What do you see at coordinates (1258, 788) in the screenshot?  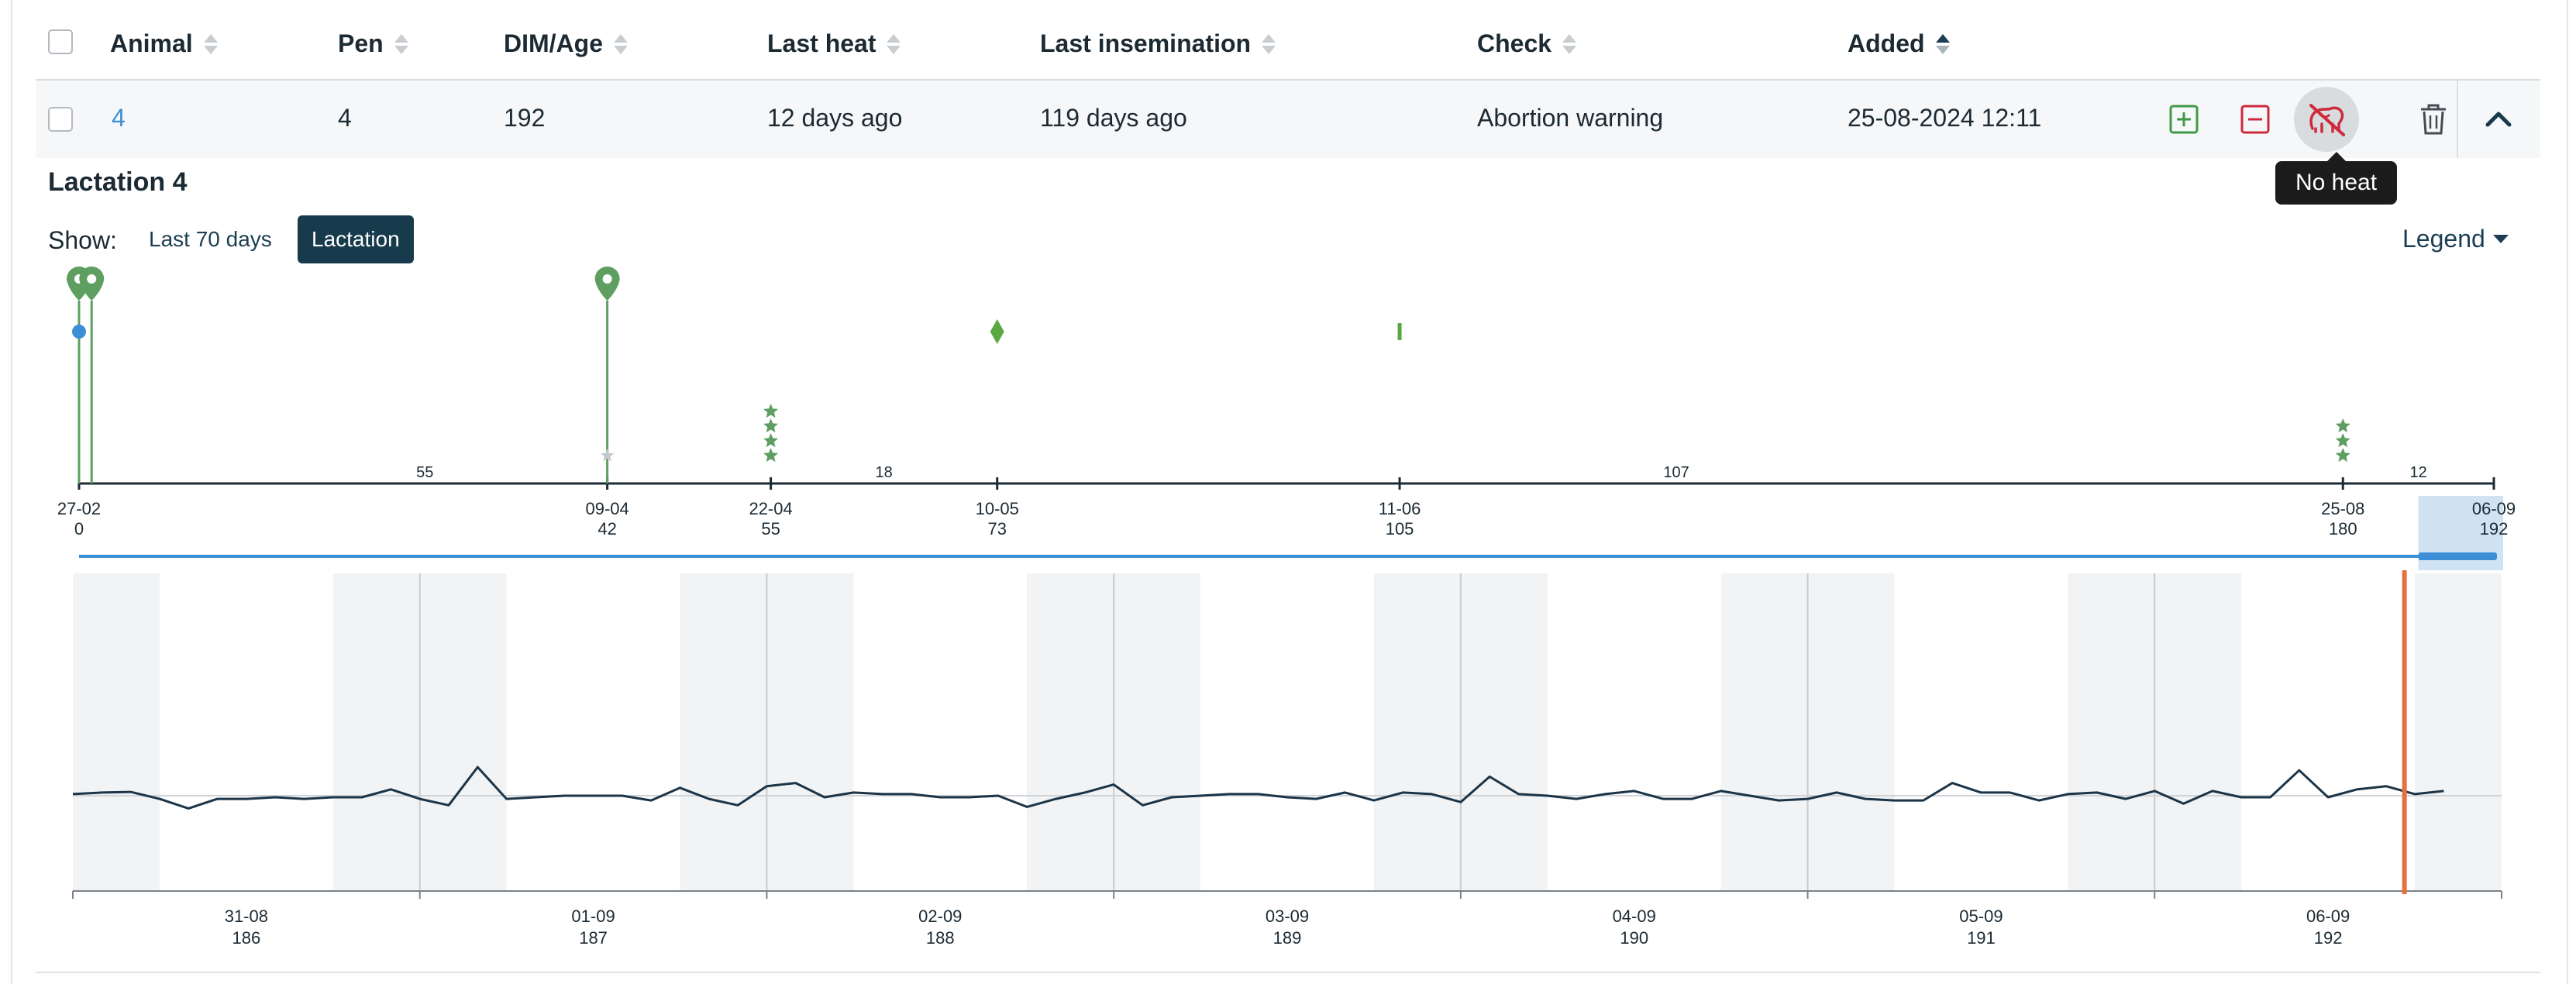 I see `activity-line` at bounding box center [1258, 788].